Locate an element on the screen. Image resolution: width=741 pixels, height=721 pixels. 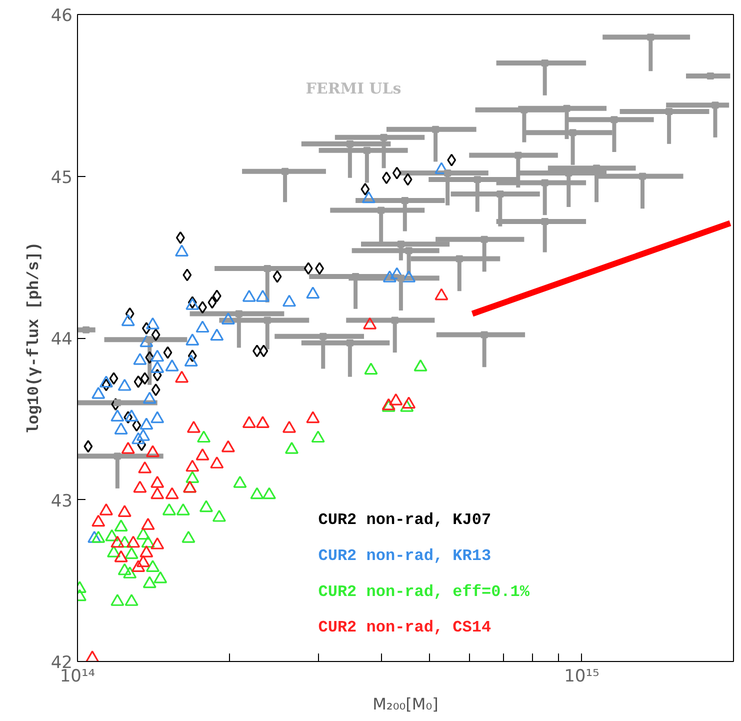
text: FERMI ULs is located at coordinates (354, 88).